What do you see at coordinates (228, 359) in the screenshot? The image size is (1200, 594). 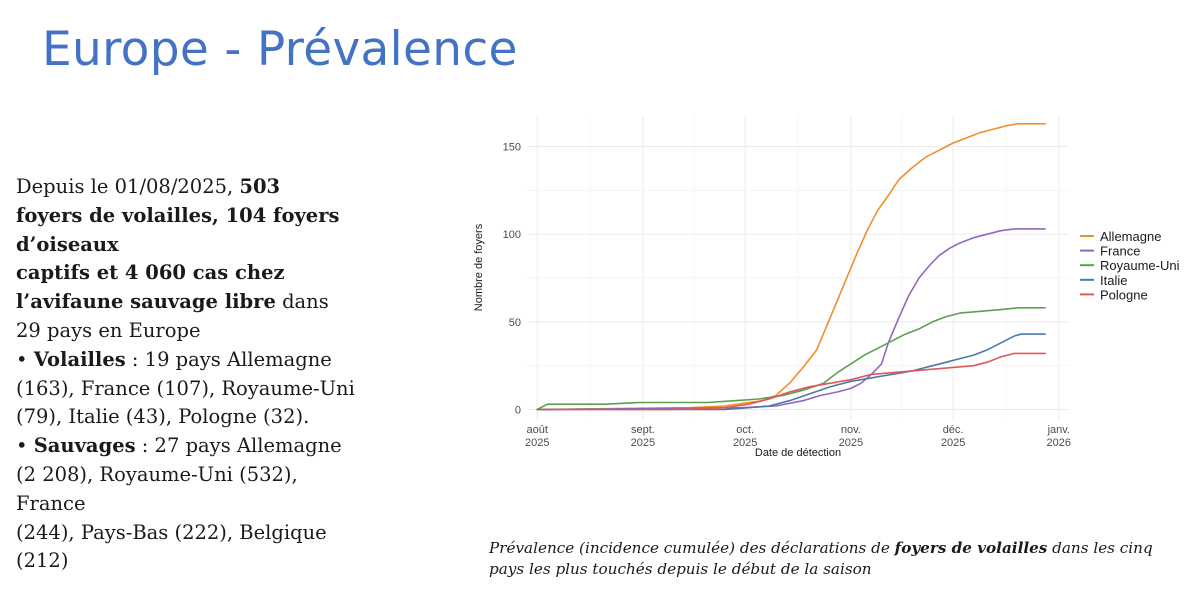 I see `volailles-text-a: : 19 pays Allemagne` at bounding box center [228, 359].